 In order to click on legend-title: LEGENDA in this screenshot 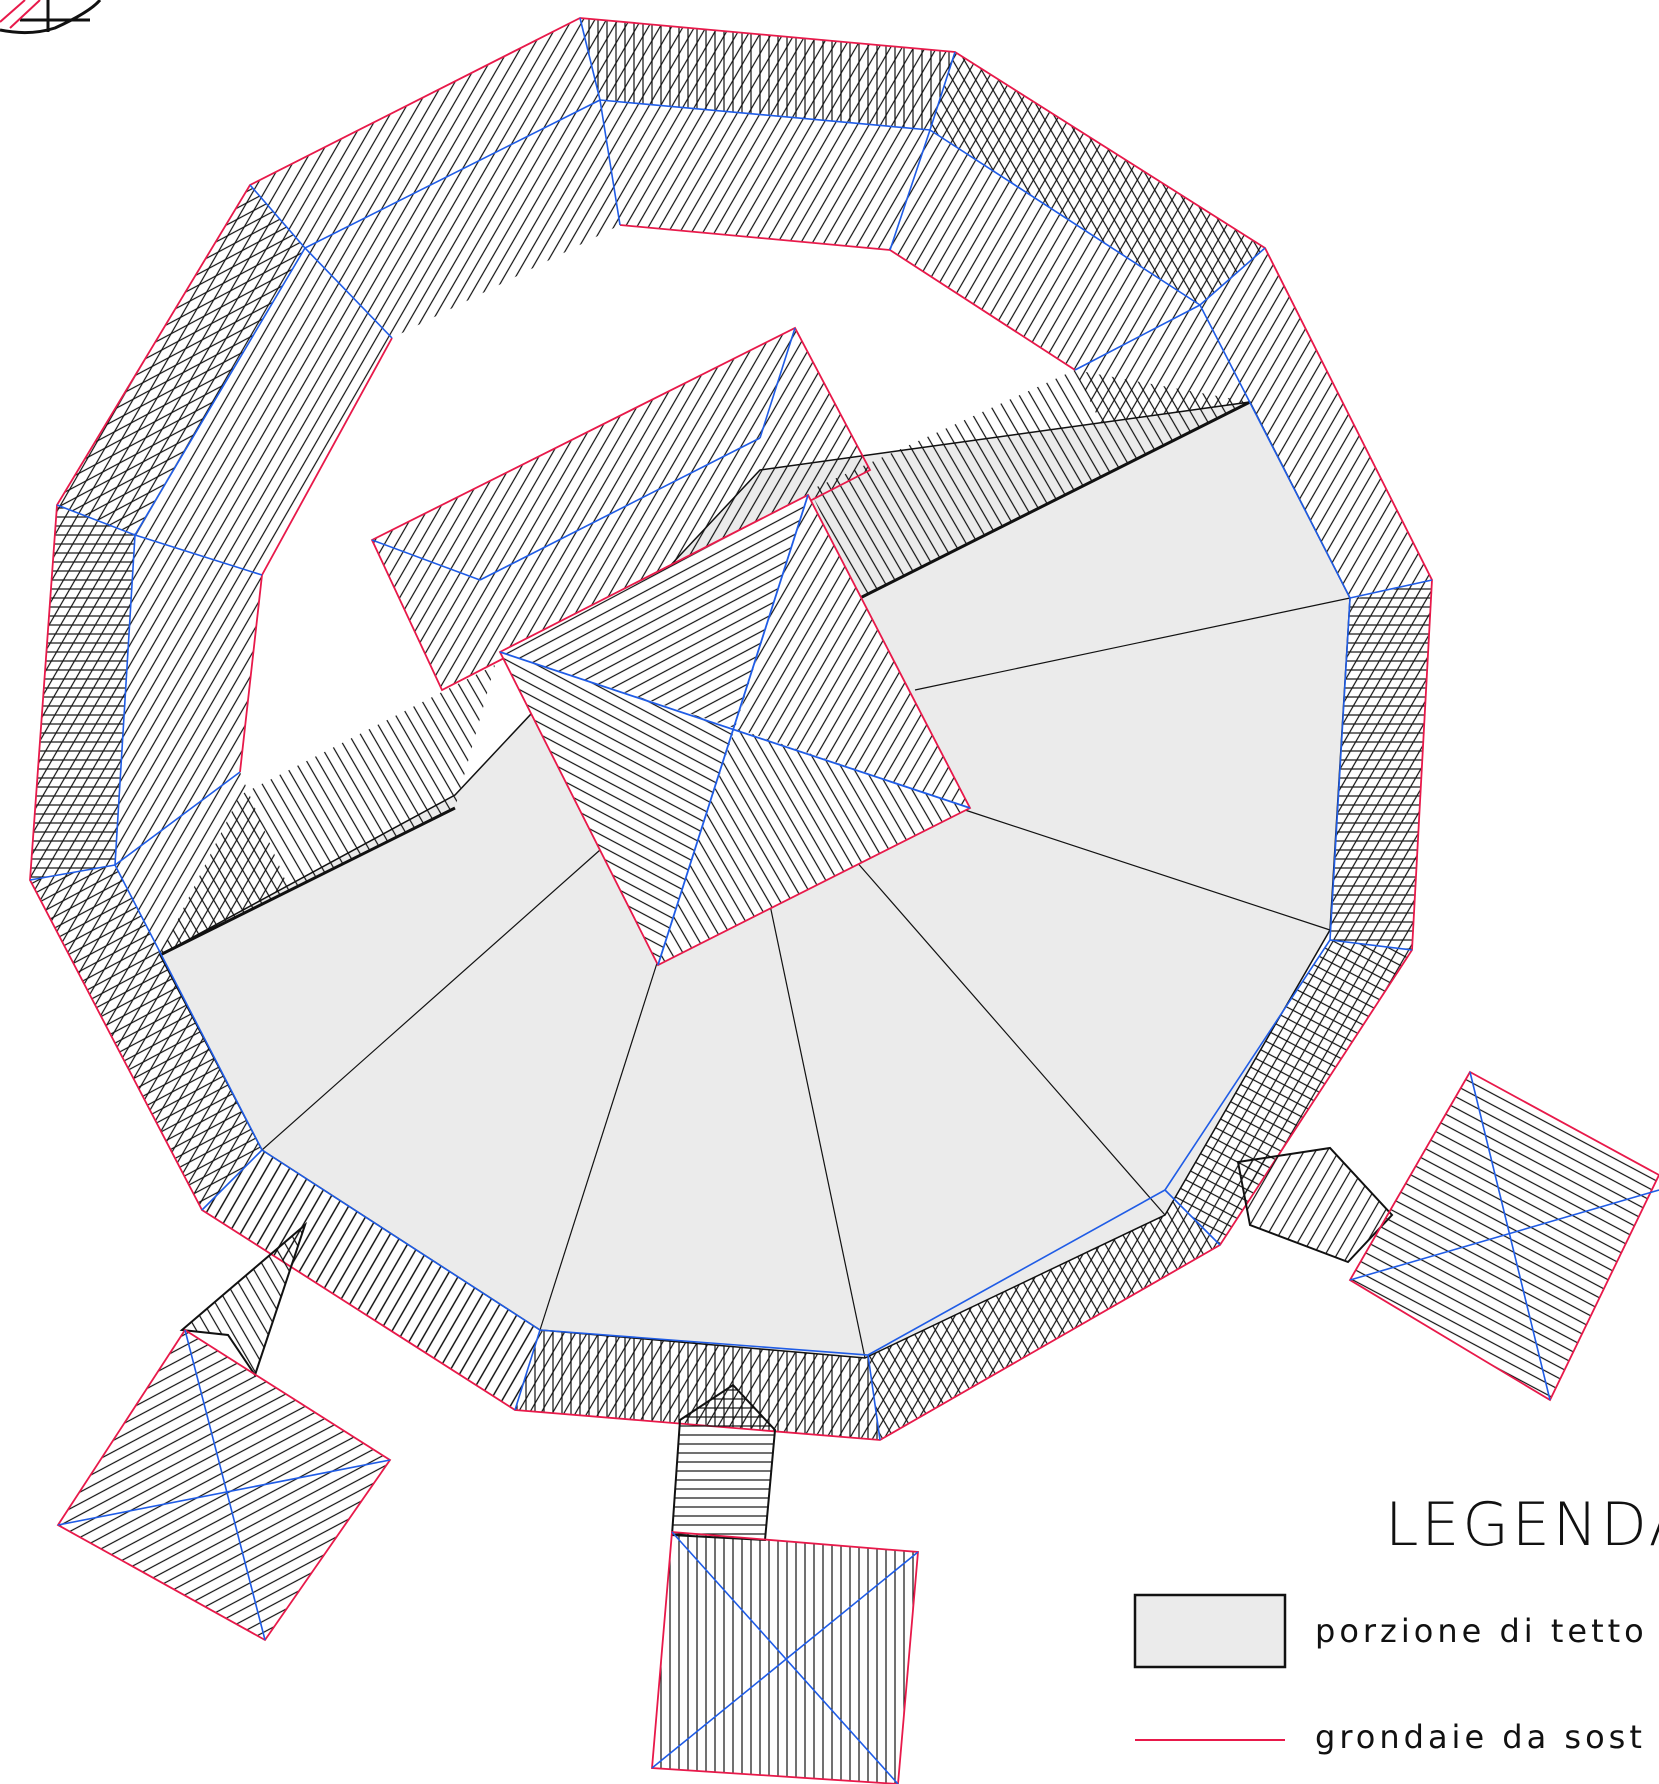, I will do `click(1522, 1525)`.